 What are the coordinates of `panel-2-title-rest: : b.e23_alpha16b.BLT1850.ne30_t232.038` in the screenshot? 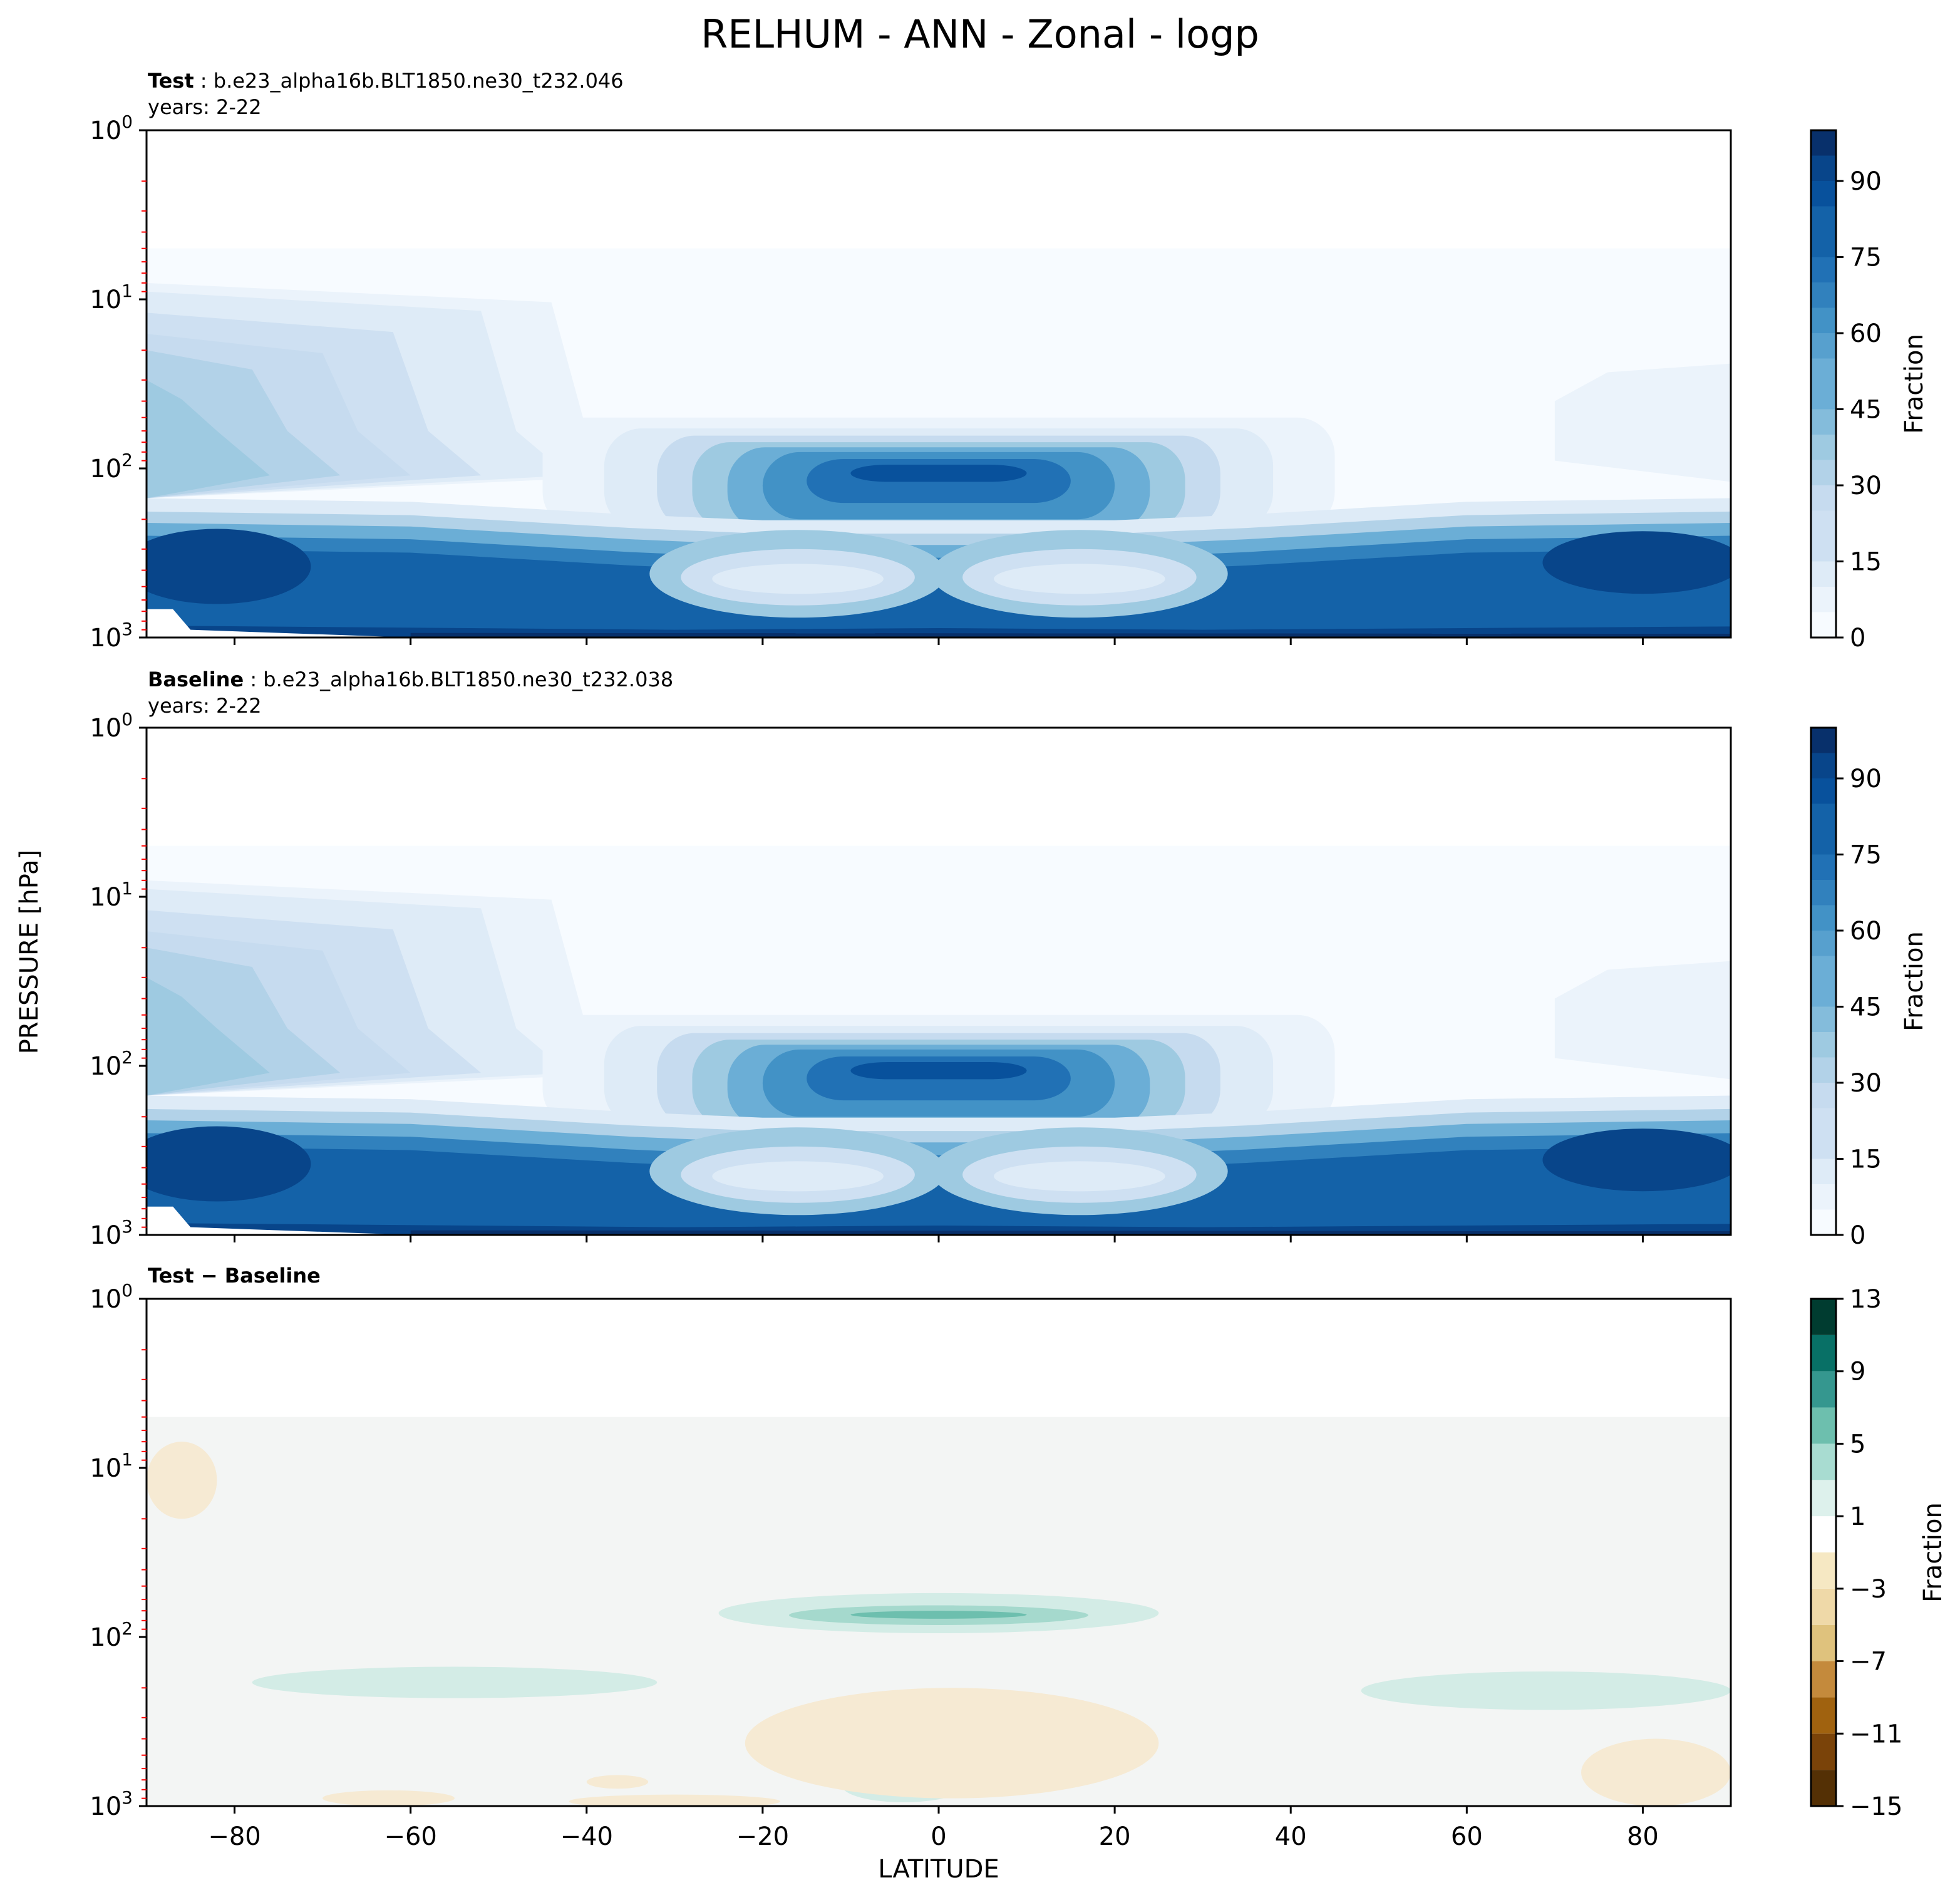 It's located at (459, 679).